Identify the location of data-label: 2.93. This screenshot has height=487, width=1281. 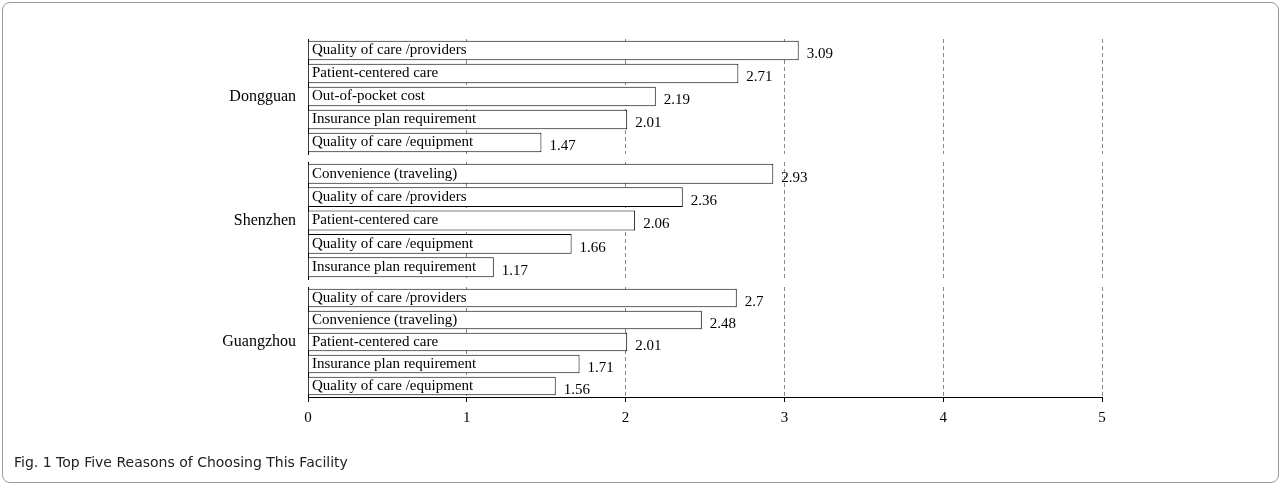
(794, 176).